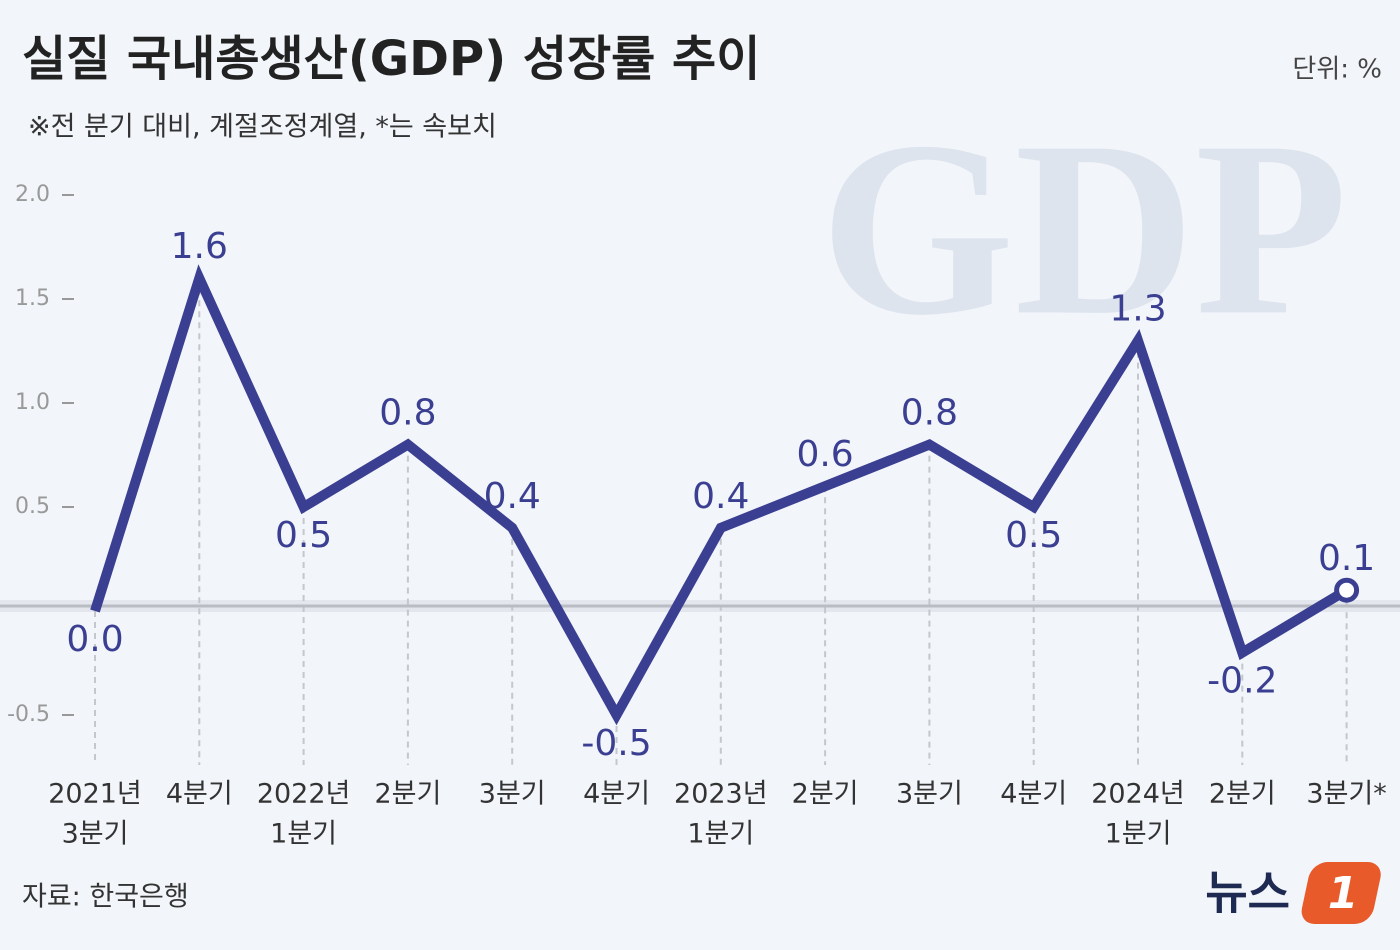 The image size is (1400, 950). What do you see at coordinates (1138, 794) in the screenshot?
I see `x-tick-label: 2024년` at bounding box center [1138, 794].